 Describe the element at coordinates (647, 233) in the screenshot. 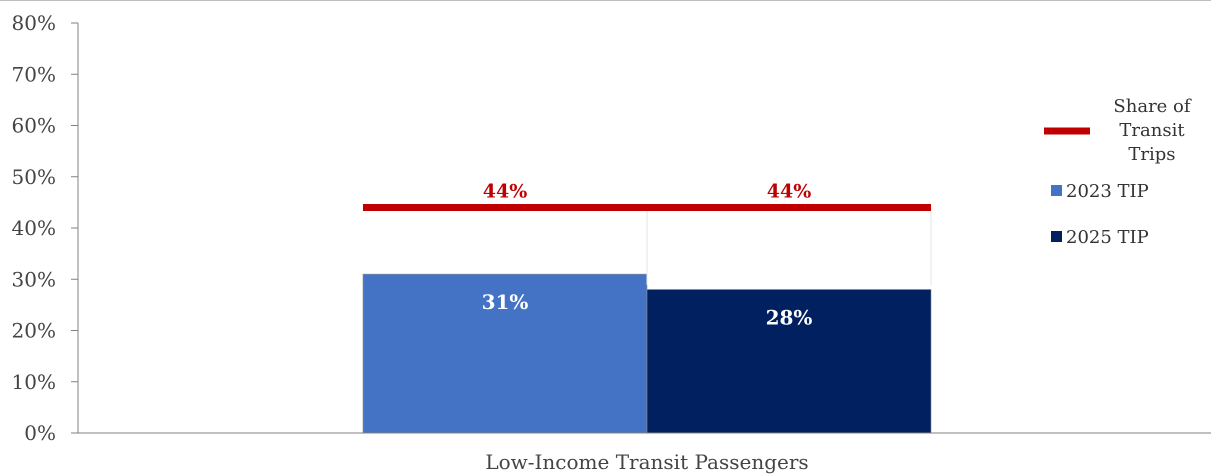

I see `share-of-transit-trips-line: 44% 44%` at that location.